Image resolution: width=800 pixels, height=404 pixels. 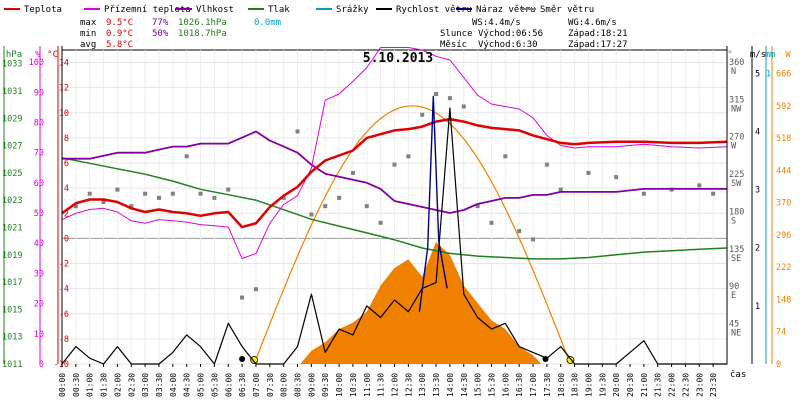 I want to click on stats-wg: WG:4.6m/s, so click(x=592, y=23).